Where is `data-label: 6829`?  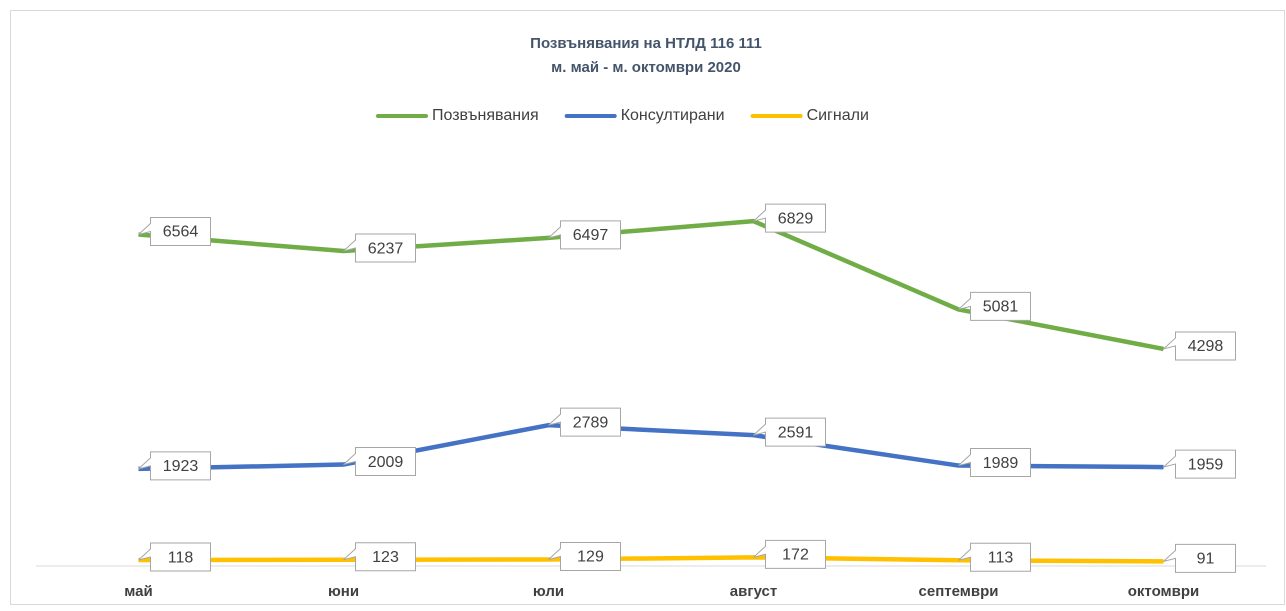 data-label: 6829 is located at coordinates (796, 218).